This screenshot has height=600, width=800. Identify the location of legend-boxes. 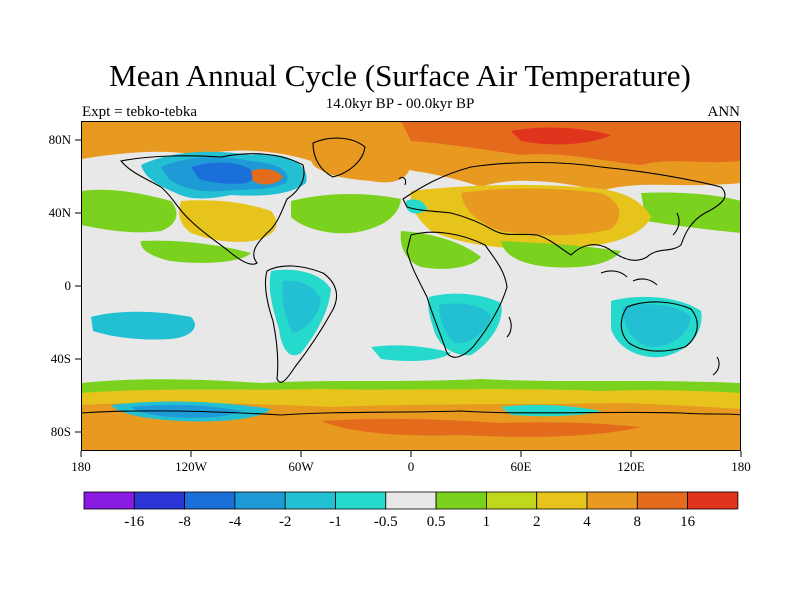
(411, 500).